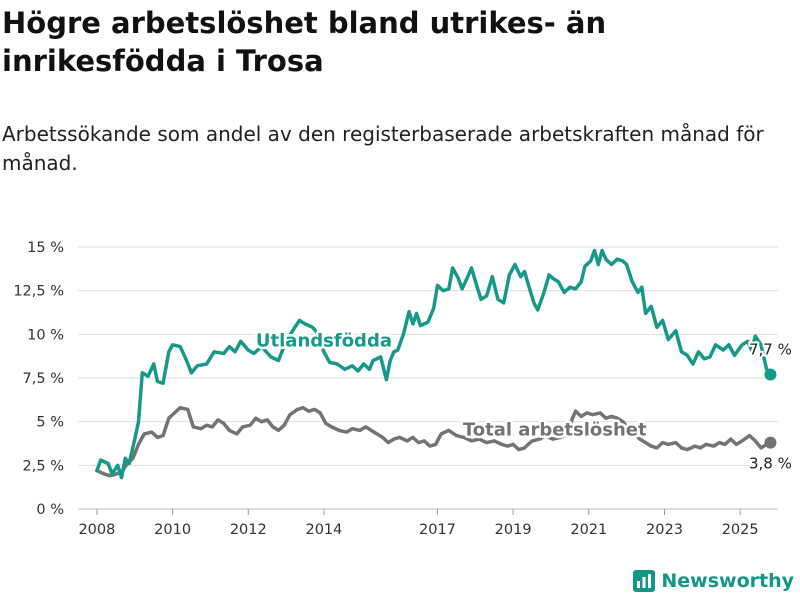 This screenshot has width=800, height=600. Describe the element at coordinates (323, 530) in the screenshot. I see `x-tick-label: 2014` at that location.